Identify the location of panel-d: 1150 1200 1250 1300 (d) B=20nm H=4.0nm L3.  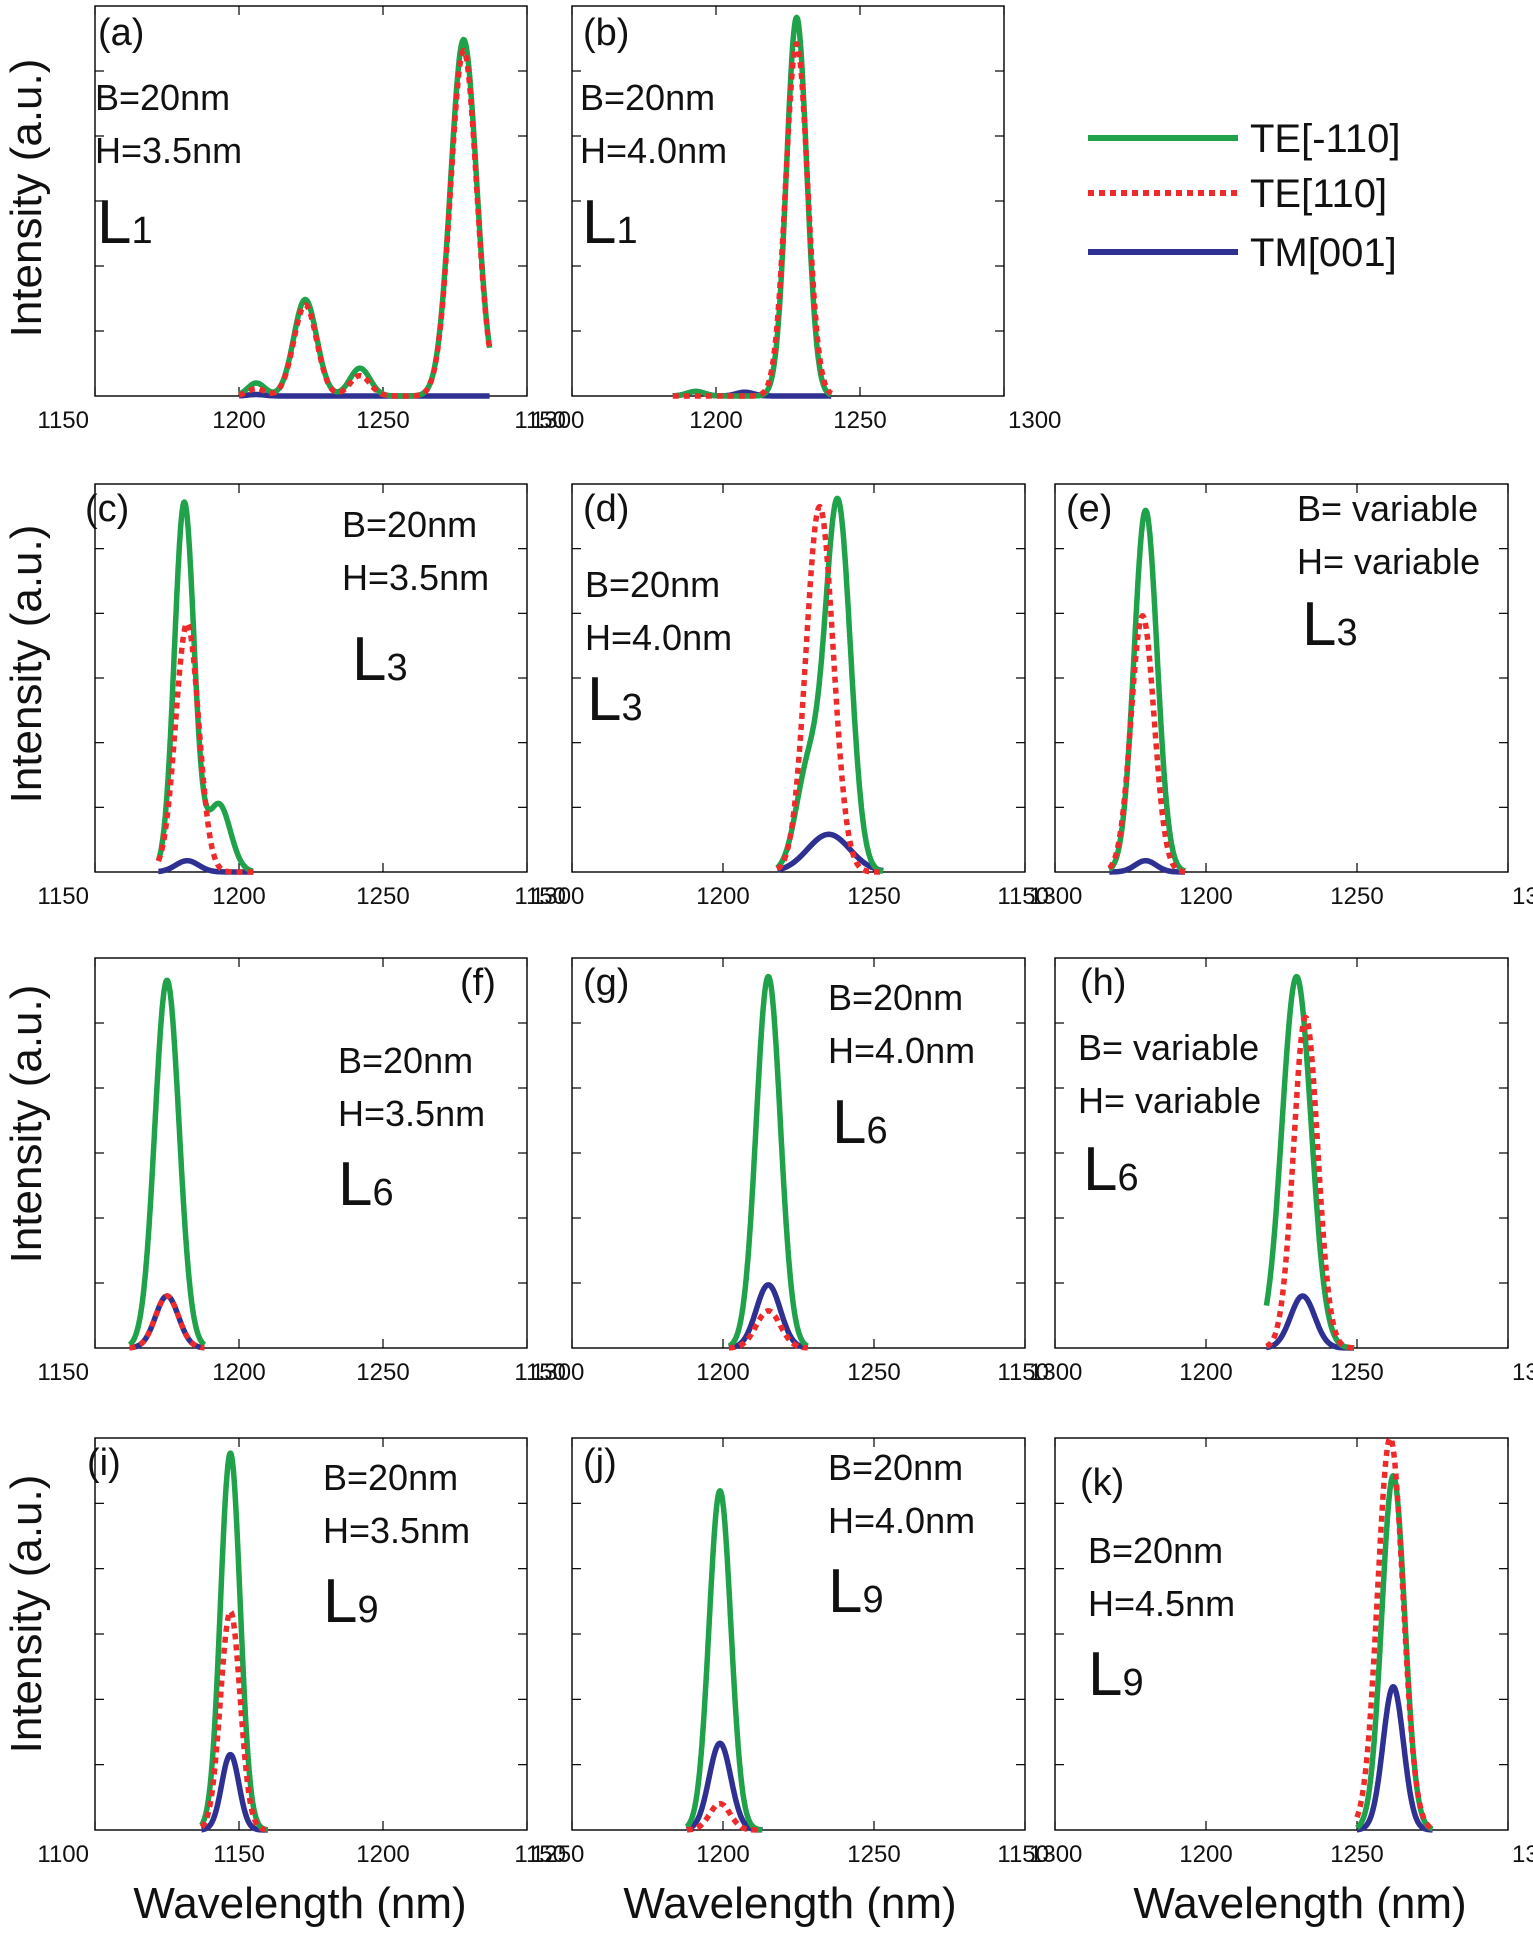
(798, 696).